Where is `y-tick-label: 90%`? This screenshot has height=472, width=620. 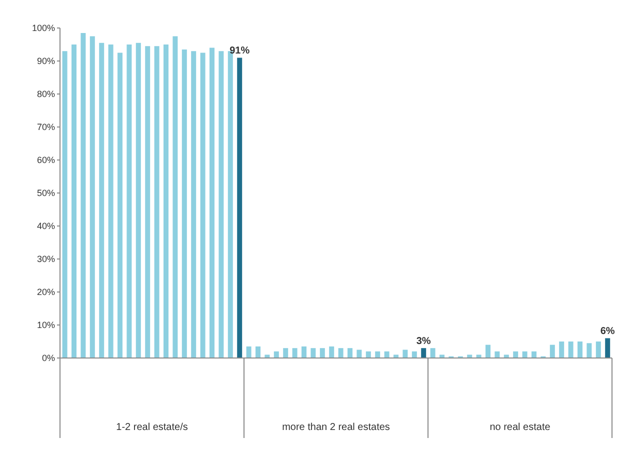
y-tick-label: 90% is located at coordinates (45, 61).